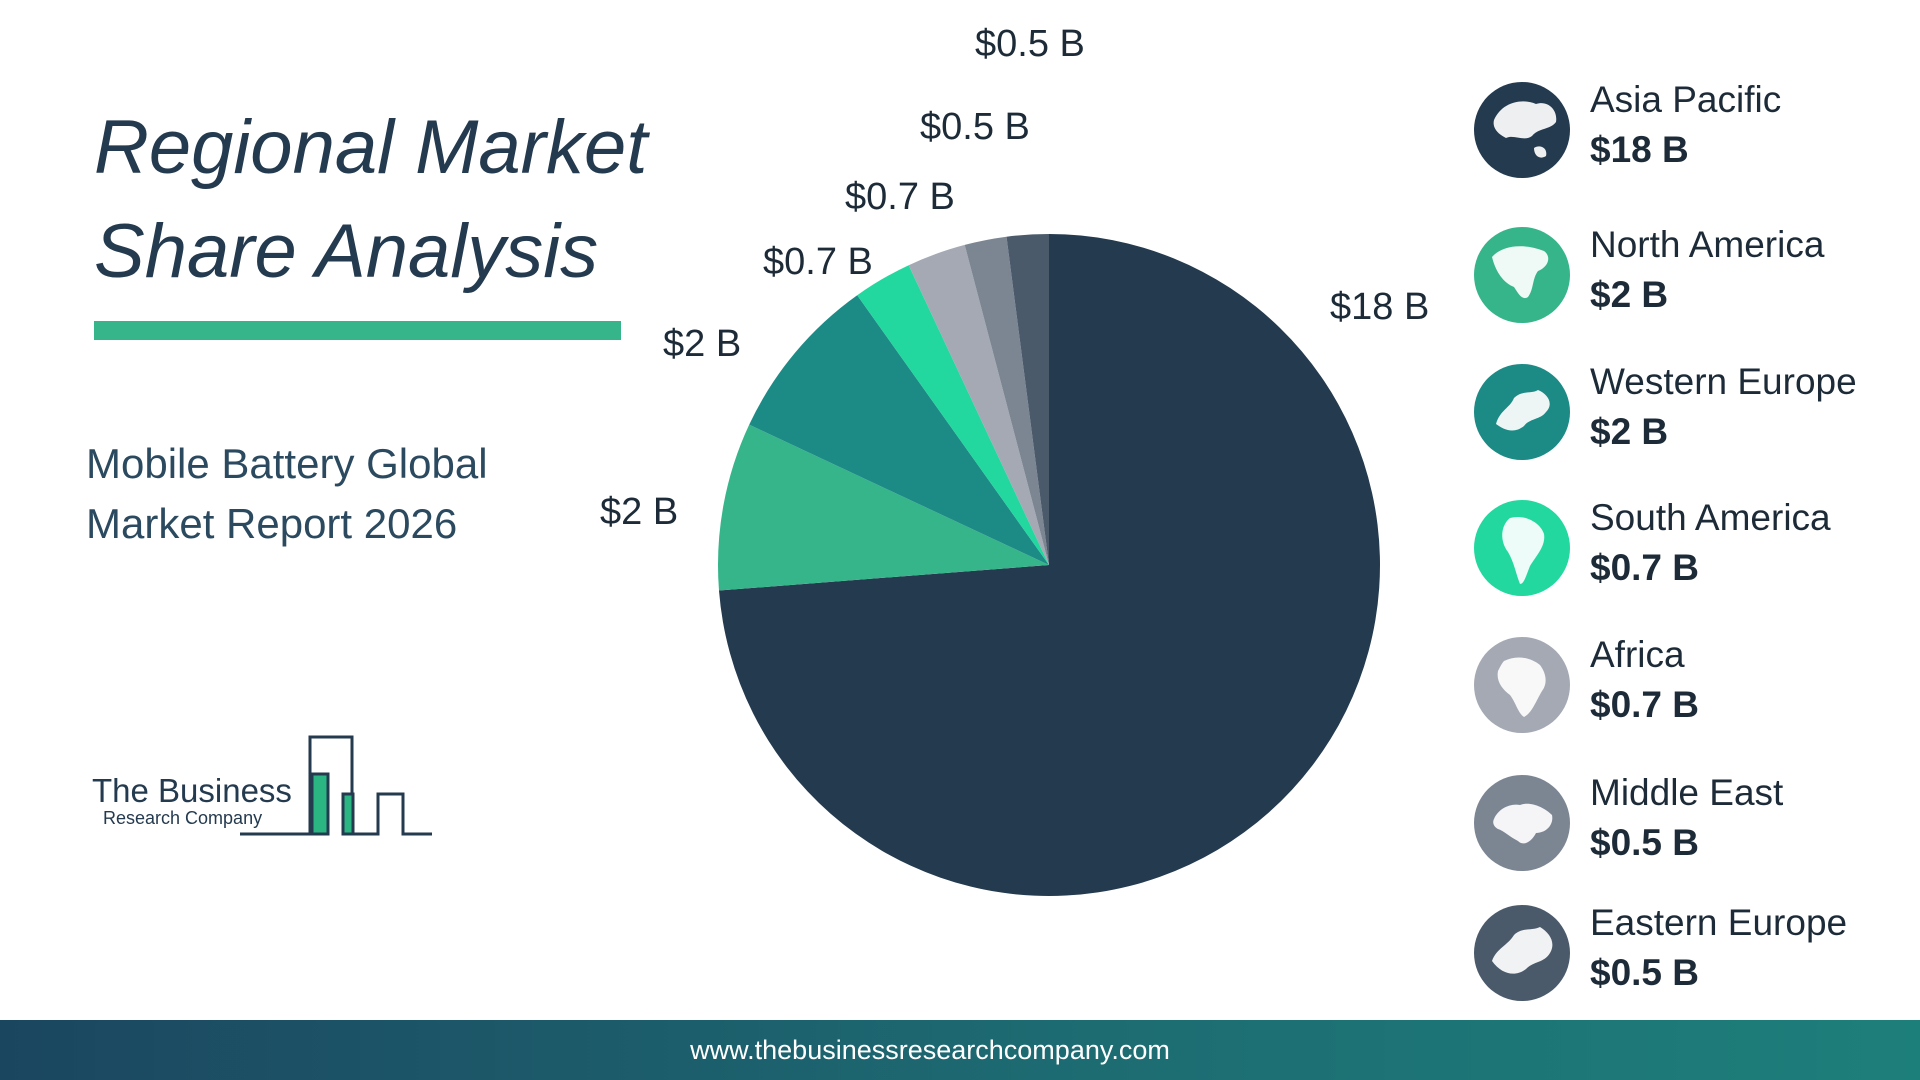  What do you see at coordinates (1692, 133) in the screenshot?
I see `legend-item-asia-pacific: Asia Pacific $18 B` at bounding box center [1692, 133].